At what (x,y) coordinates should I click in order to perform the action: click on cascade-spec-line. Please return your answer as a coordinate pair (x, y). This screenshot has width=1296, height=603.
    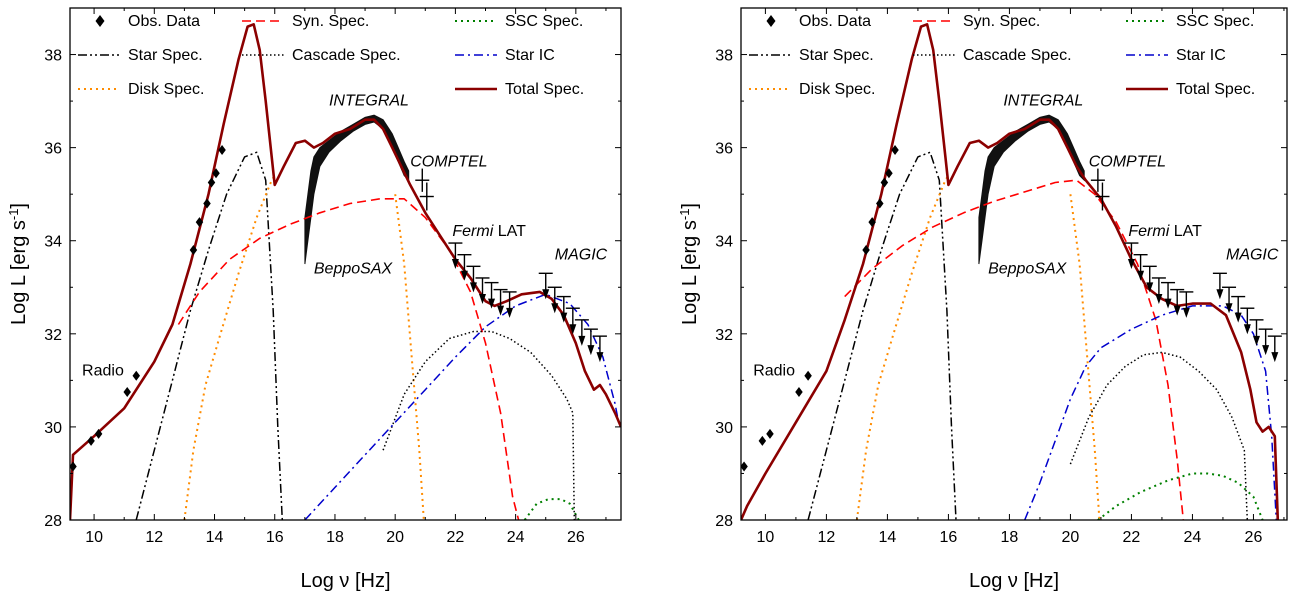
    Looking at the image, I should click on (479, 425).